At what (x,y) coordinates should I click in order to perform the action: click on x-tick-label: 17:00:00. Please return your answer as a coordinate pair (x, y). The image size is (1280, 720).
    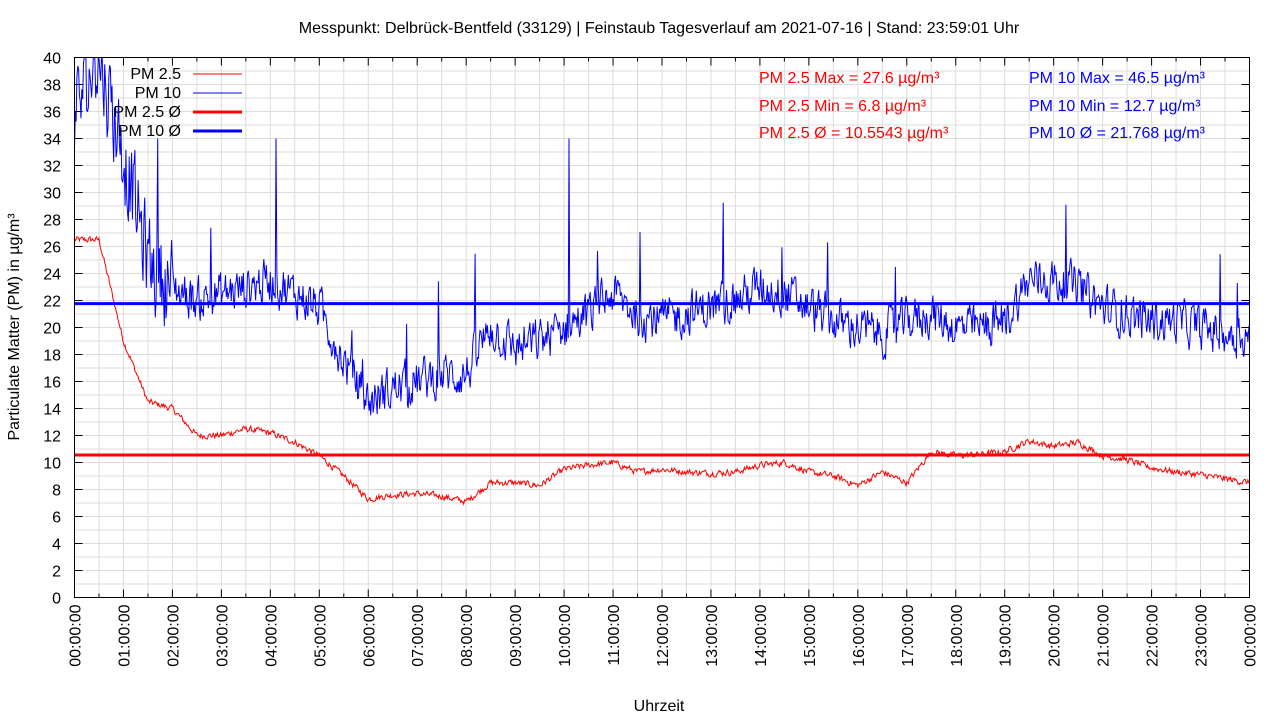
    Looking at the image, I should click on (908, 635).